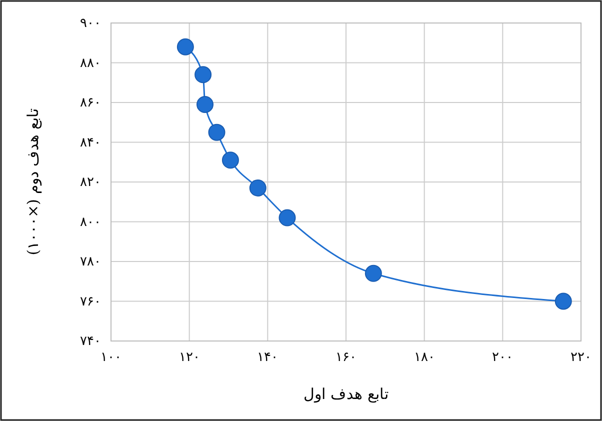 This screenshot has height=421, width=602. Describe the element at coordinates (581, 357) in the screenshot. I see `x-tick-label: ۲۲۰` at that location.